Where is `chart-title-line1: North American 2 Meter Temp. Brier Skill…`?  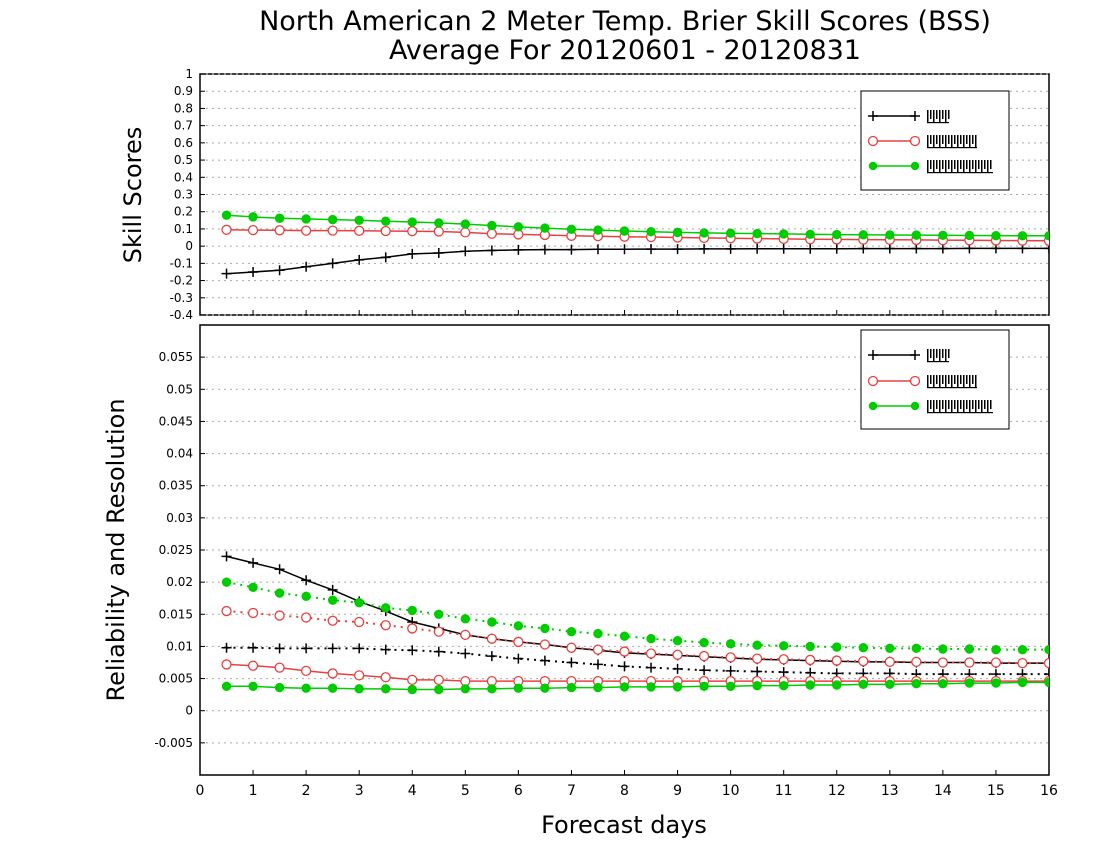 chart-title-line1: North American 2 Meter Temp. Brier Skill… is located at coordinates (625, 21).